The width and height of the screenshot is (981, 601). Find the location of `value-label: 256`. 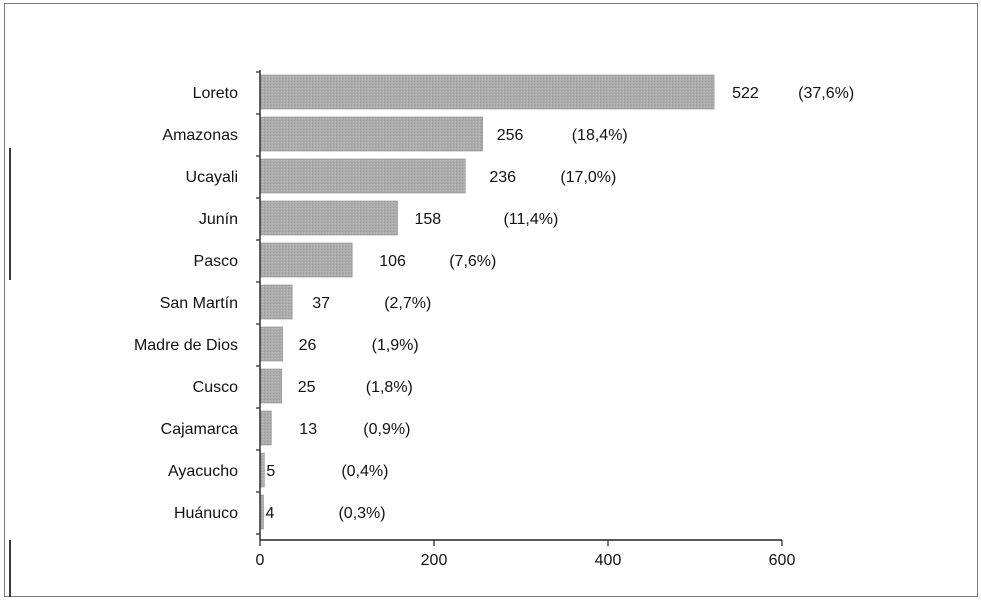

value-label: 256 is located at coordinates (510, 135).